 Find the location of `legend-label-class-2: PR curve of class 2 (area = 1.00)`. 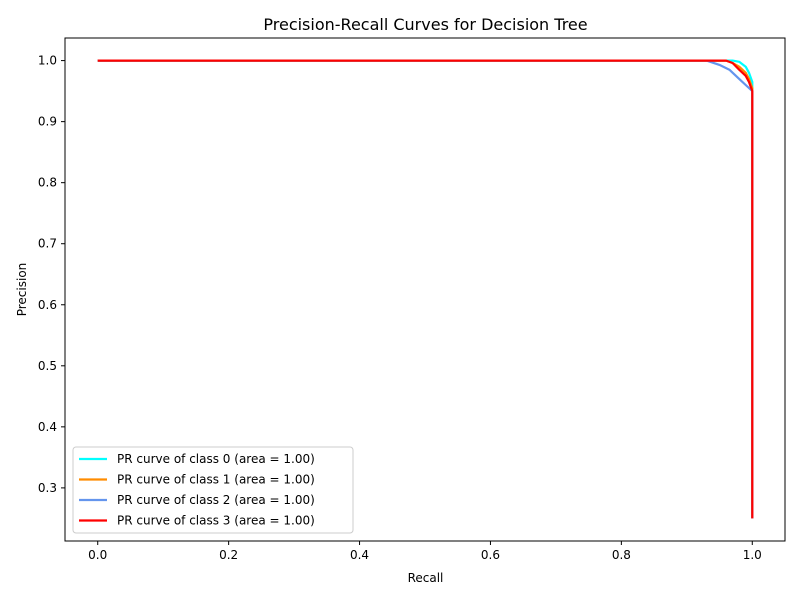

legend-label-class-2: PR curve of class 2 (area = 1.00) is located at coordinates (216, 500).